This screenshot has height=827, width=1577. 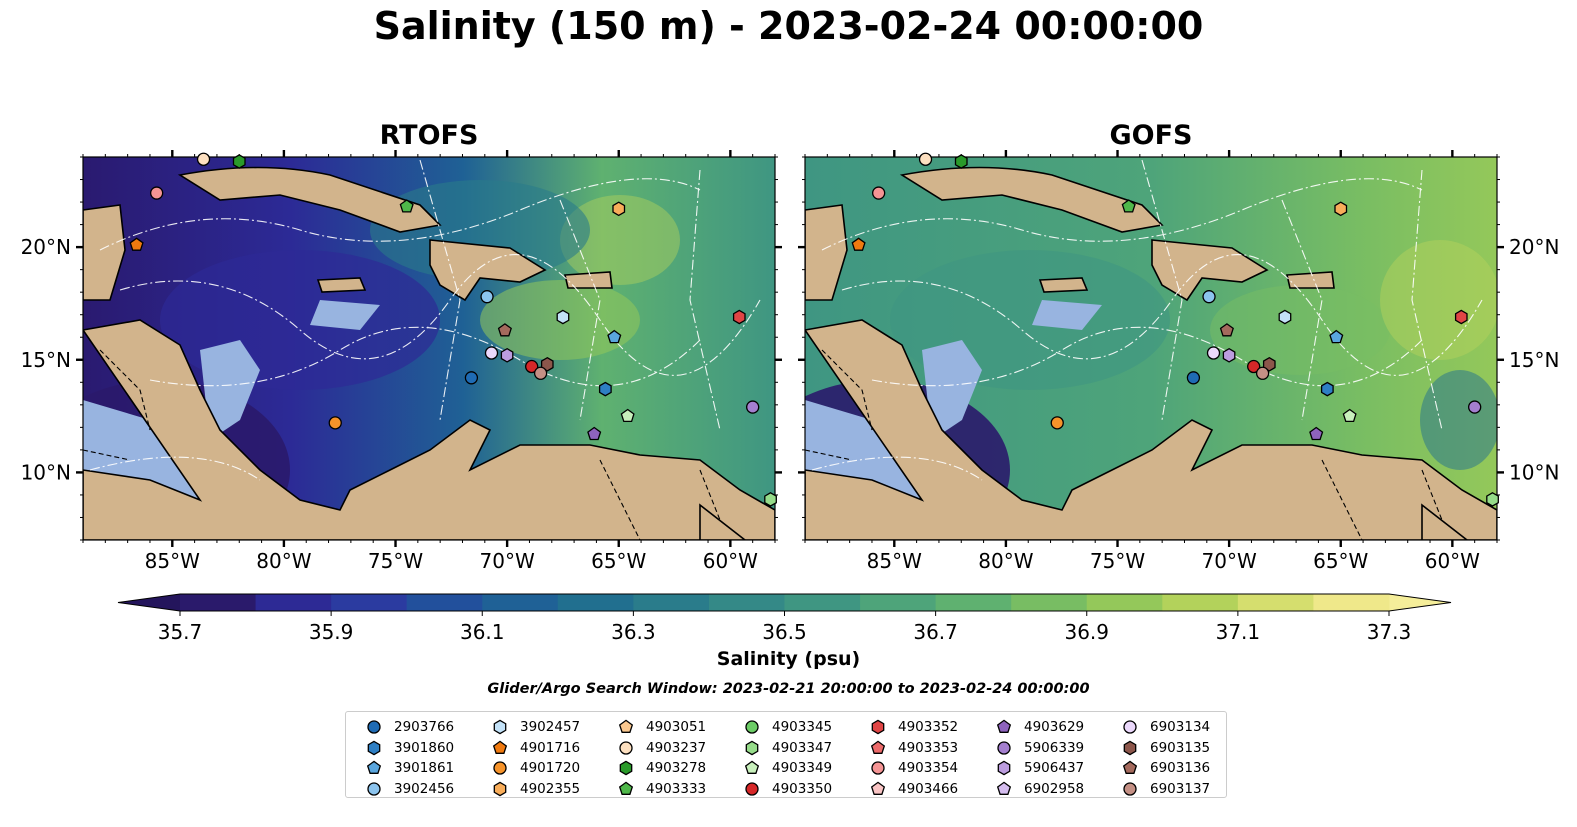 I want to click on colorbar-tick-label: 36.1, so click(x=482, y=632).